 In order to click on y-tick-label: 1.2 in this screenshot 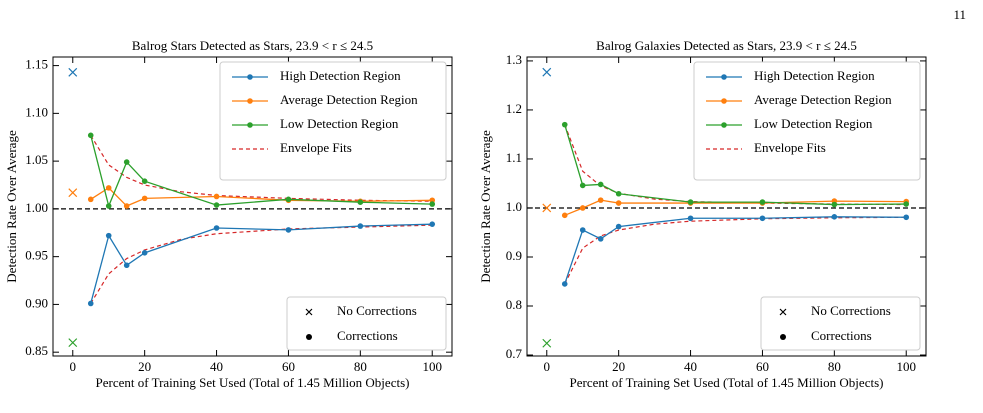, I will do `click(514, 108)`.